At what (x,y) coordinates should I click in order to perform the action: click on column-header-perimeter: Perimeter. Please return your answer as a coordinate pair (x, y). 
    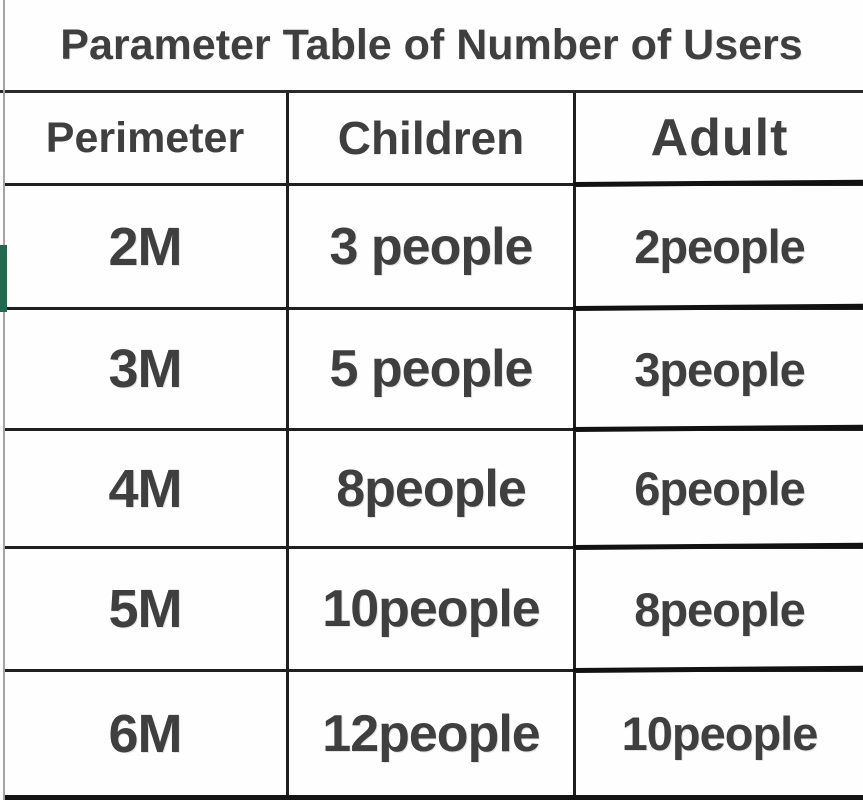
    Looking at the image, I should click on (146, 139).